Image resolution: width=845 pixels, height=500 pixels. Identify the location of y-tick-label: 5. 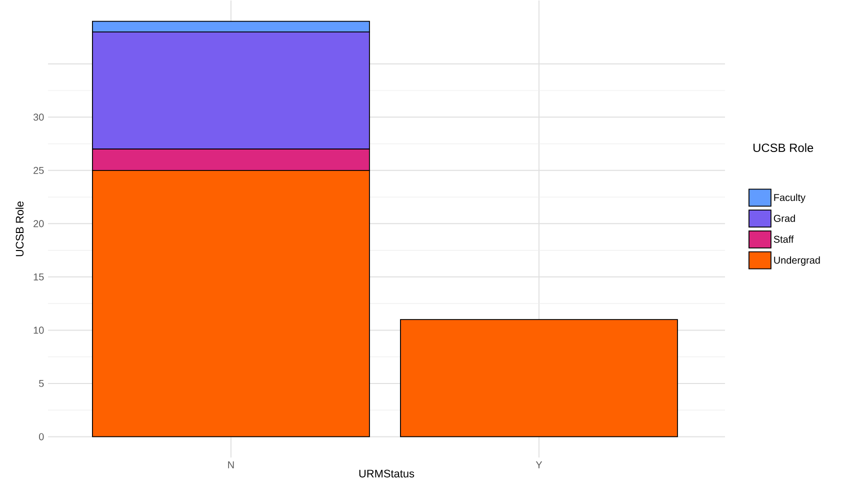
(41, 384).